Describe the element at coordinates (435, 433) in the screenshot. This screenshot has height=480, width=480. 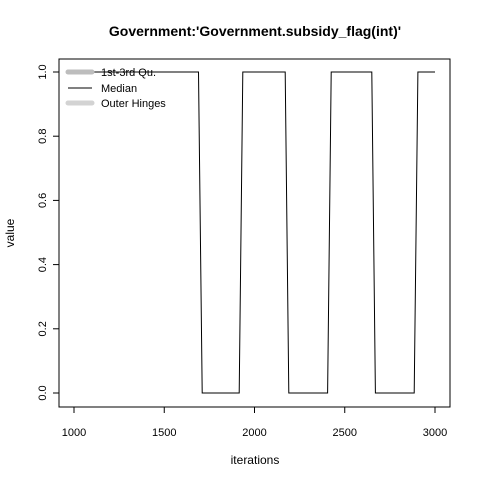
I see `x-tick-label: 3000` at that location.